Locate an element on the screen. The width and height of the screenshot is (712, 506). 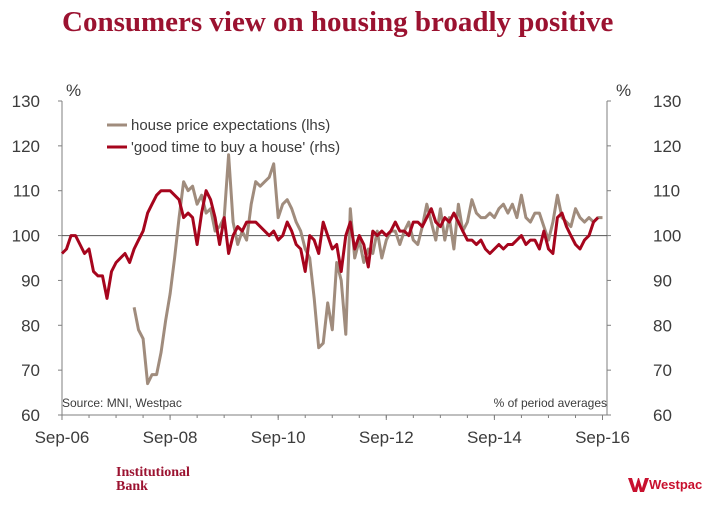
y-tick-label-left: 120 is located at coordinates (26, 146).